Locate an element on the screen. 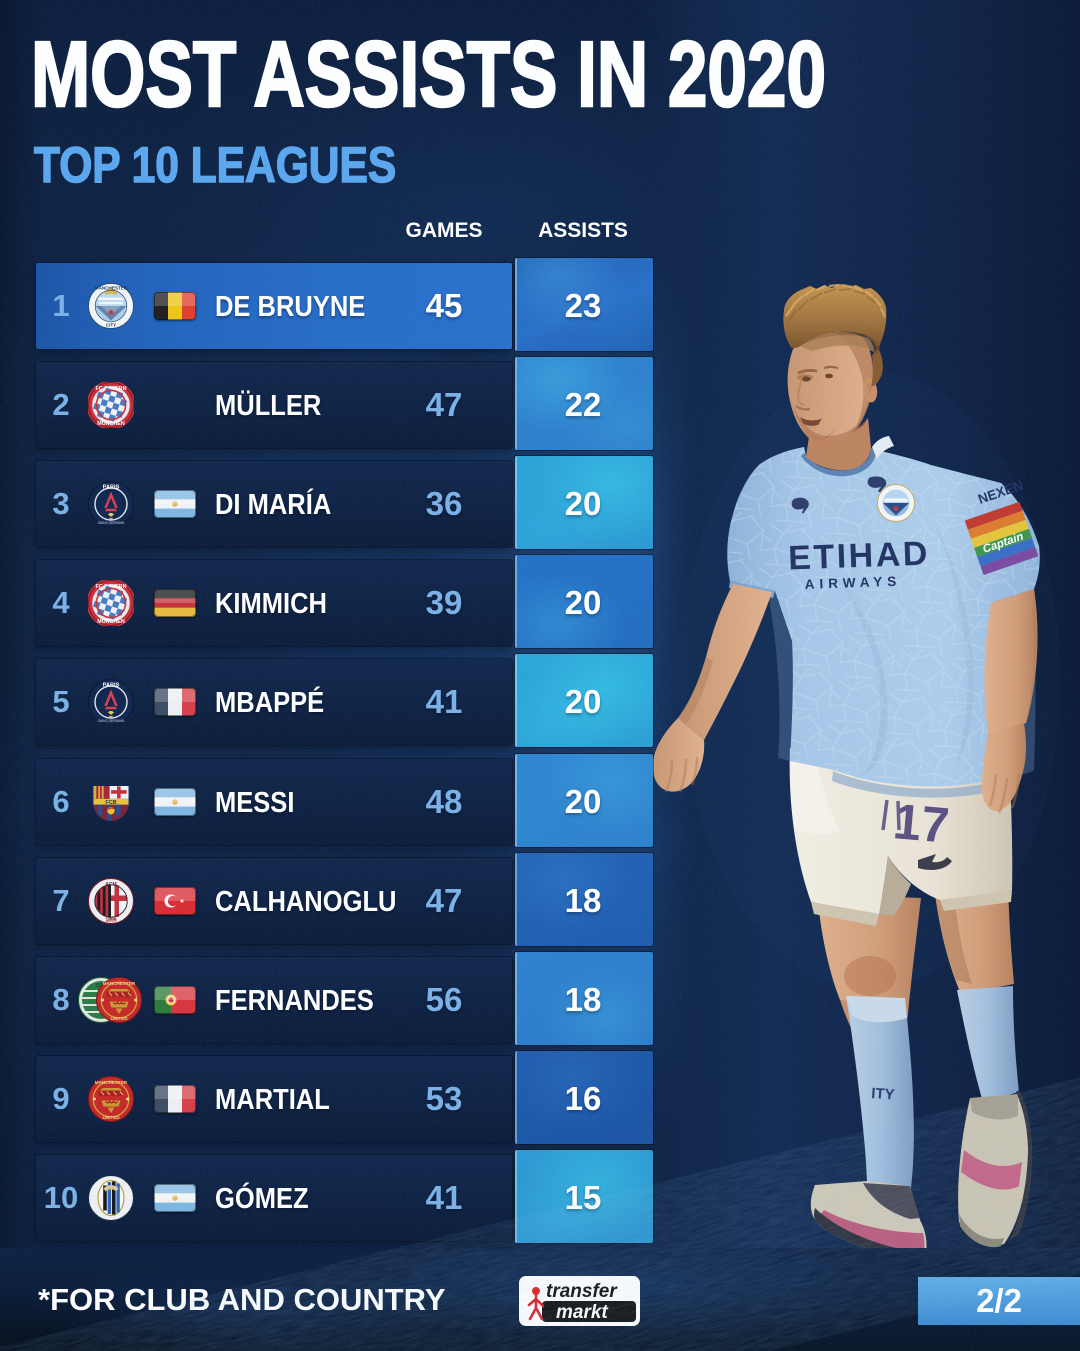  svg-text: transfer is located at coordinates (582, 1291).